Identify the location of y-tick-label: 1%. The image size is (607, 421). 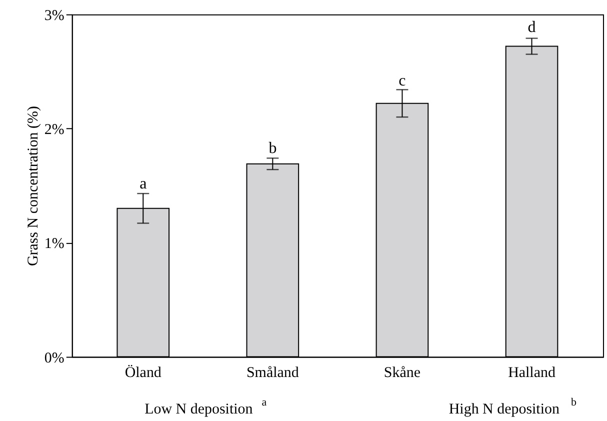
(54, 244).